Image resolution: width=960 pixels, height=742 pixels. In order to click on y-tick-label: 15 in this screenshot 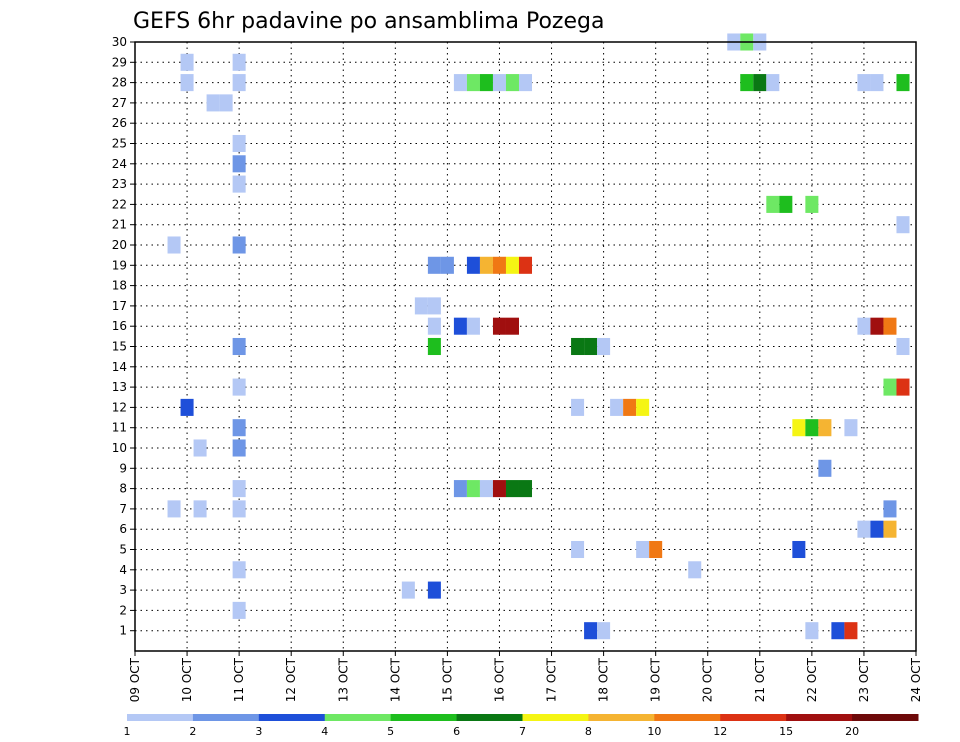, I will do `click(119, 347)`.